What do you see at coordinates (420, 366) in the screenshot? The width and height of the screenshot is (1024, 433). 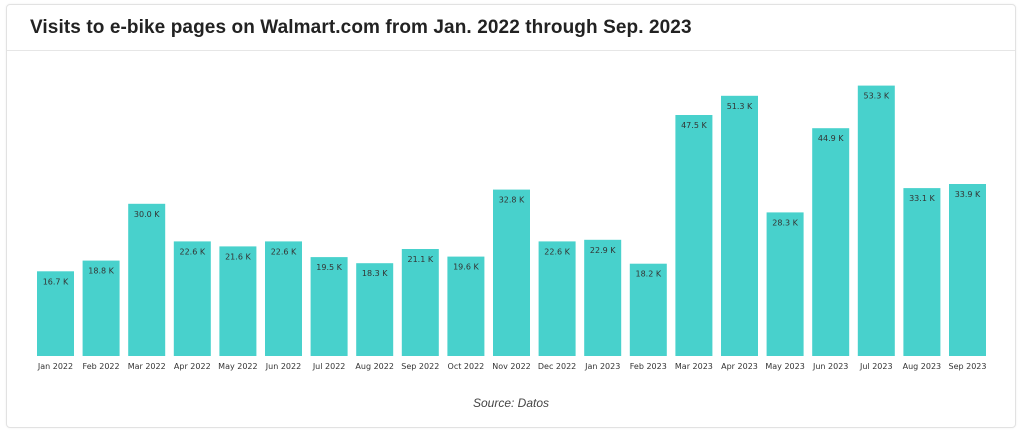 I see `x-tick-label: Sep 2022` at bounding box center [420, 366].